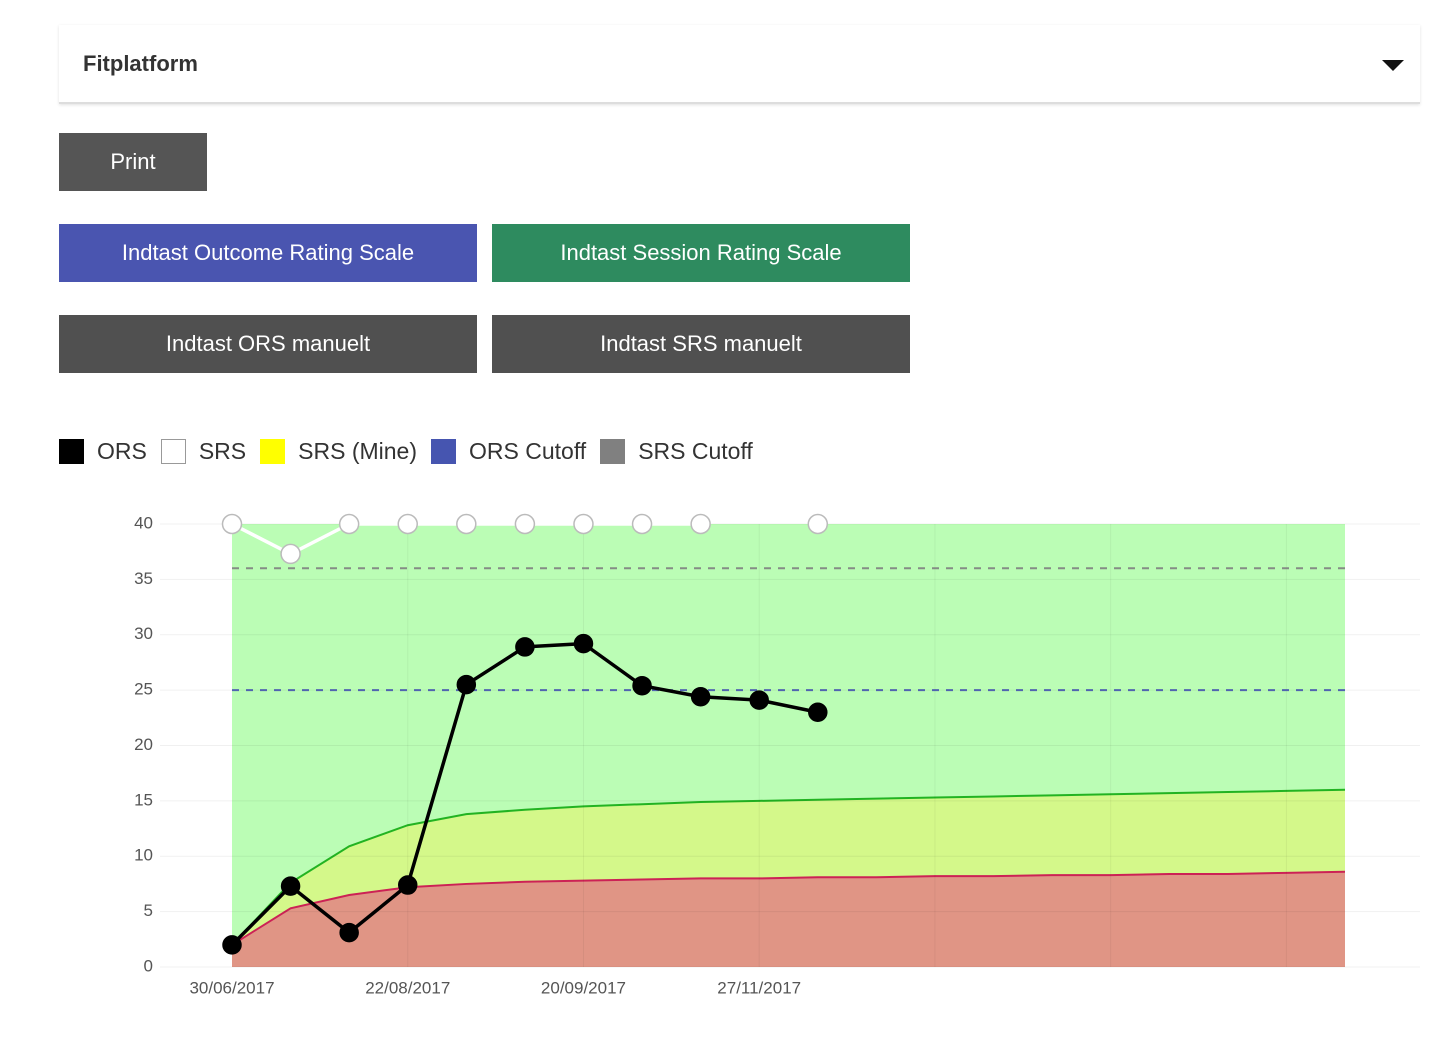 The image size is (1438, 1038). Describe the element at coordinates (528, 451) in the screenshot. I see `legend-label: ORS Cutoff` at that location.